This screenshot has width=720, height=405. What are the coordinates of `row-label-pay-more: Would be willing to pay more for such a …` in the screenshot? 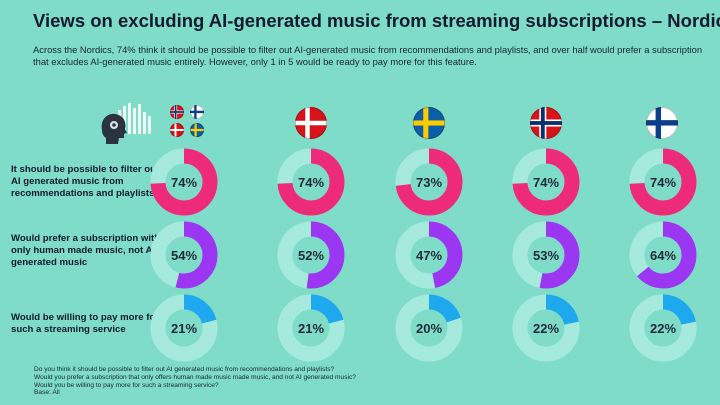 It's located at (85, 323).